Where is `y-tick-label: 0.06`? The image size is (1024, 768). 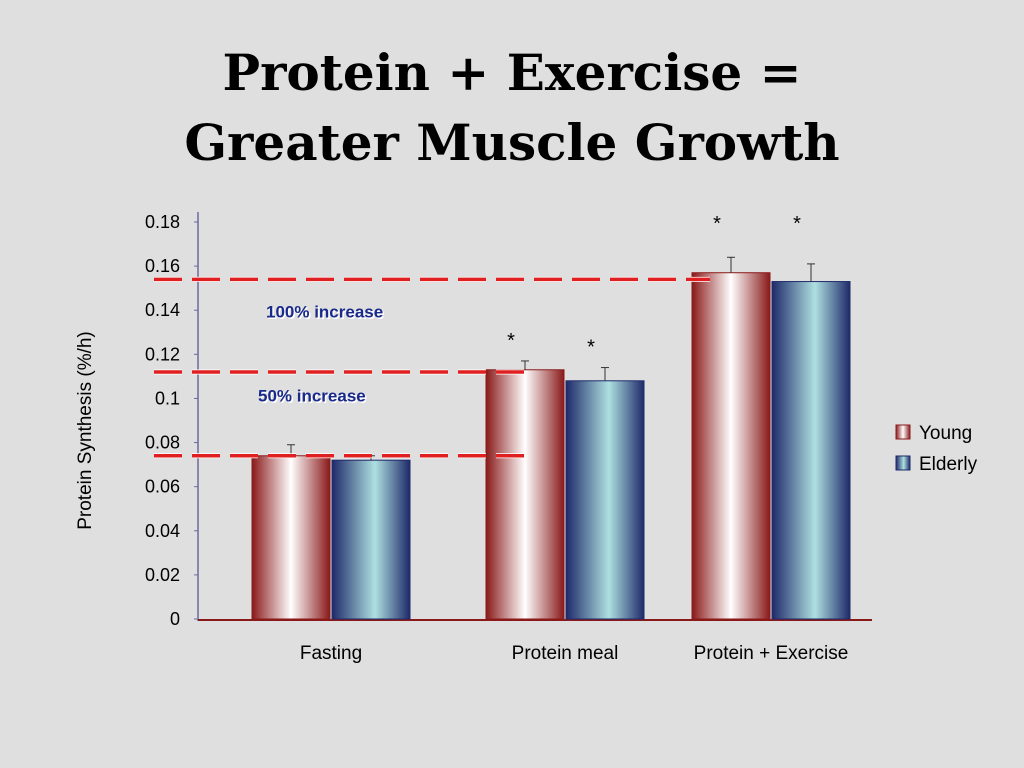
y-tick-label: 0.06 is located at coordinates (162, 487).